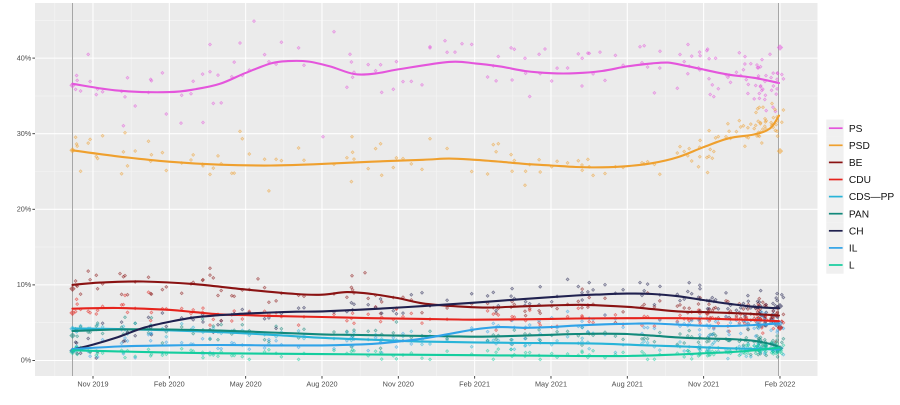  What do you see at coordinates (474, 383) in the screenshot?
I see `svg-text: Feb 2021` at bounding box center [474, 383].